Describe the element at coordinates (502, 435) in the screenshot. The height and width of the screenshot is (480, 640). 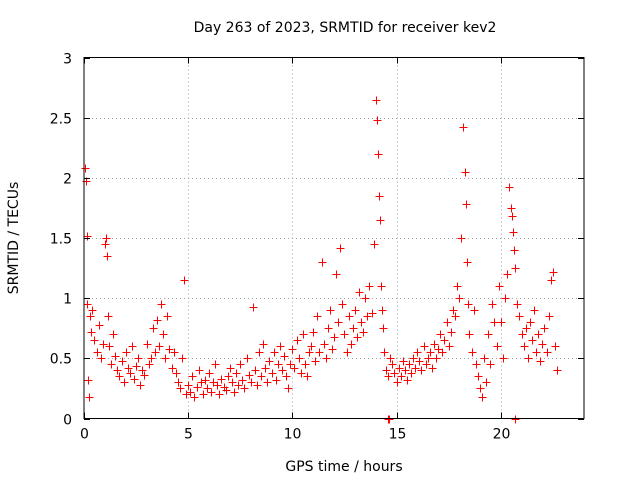
I see `x-tick-label: 20` at that location.